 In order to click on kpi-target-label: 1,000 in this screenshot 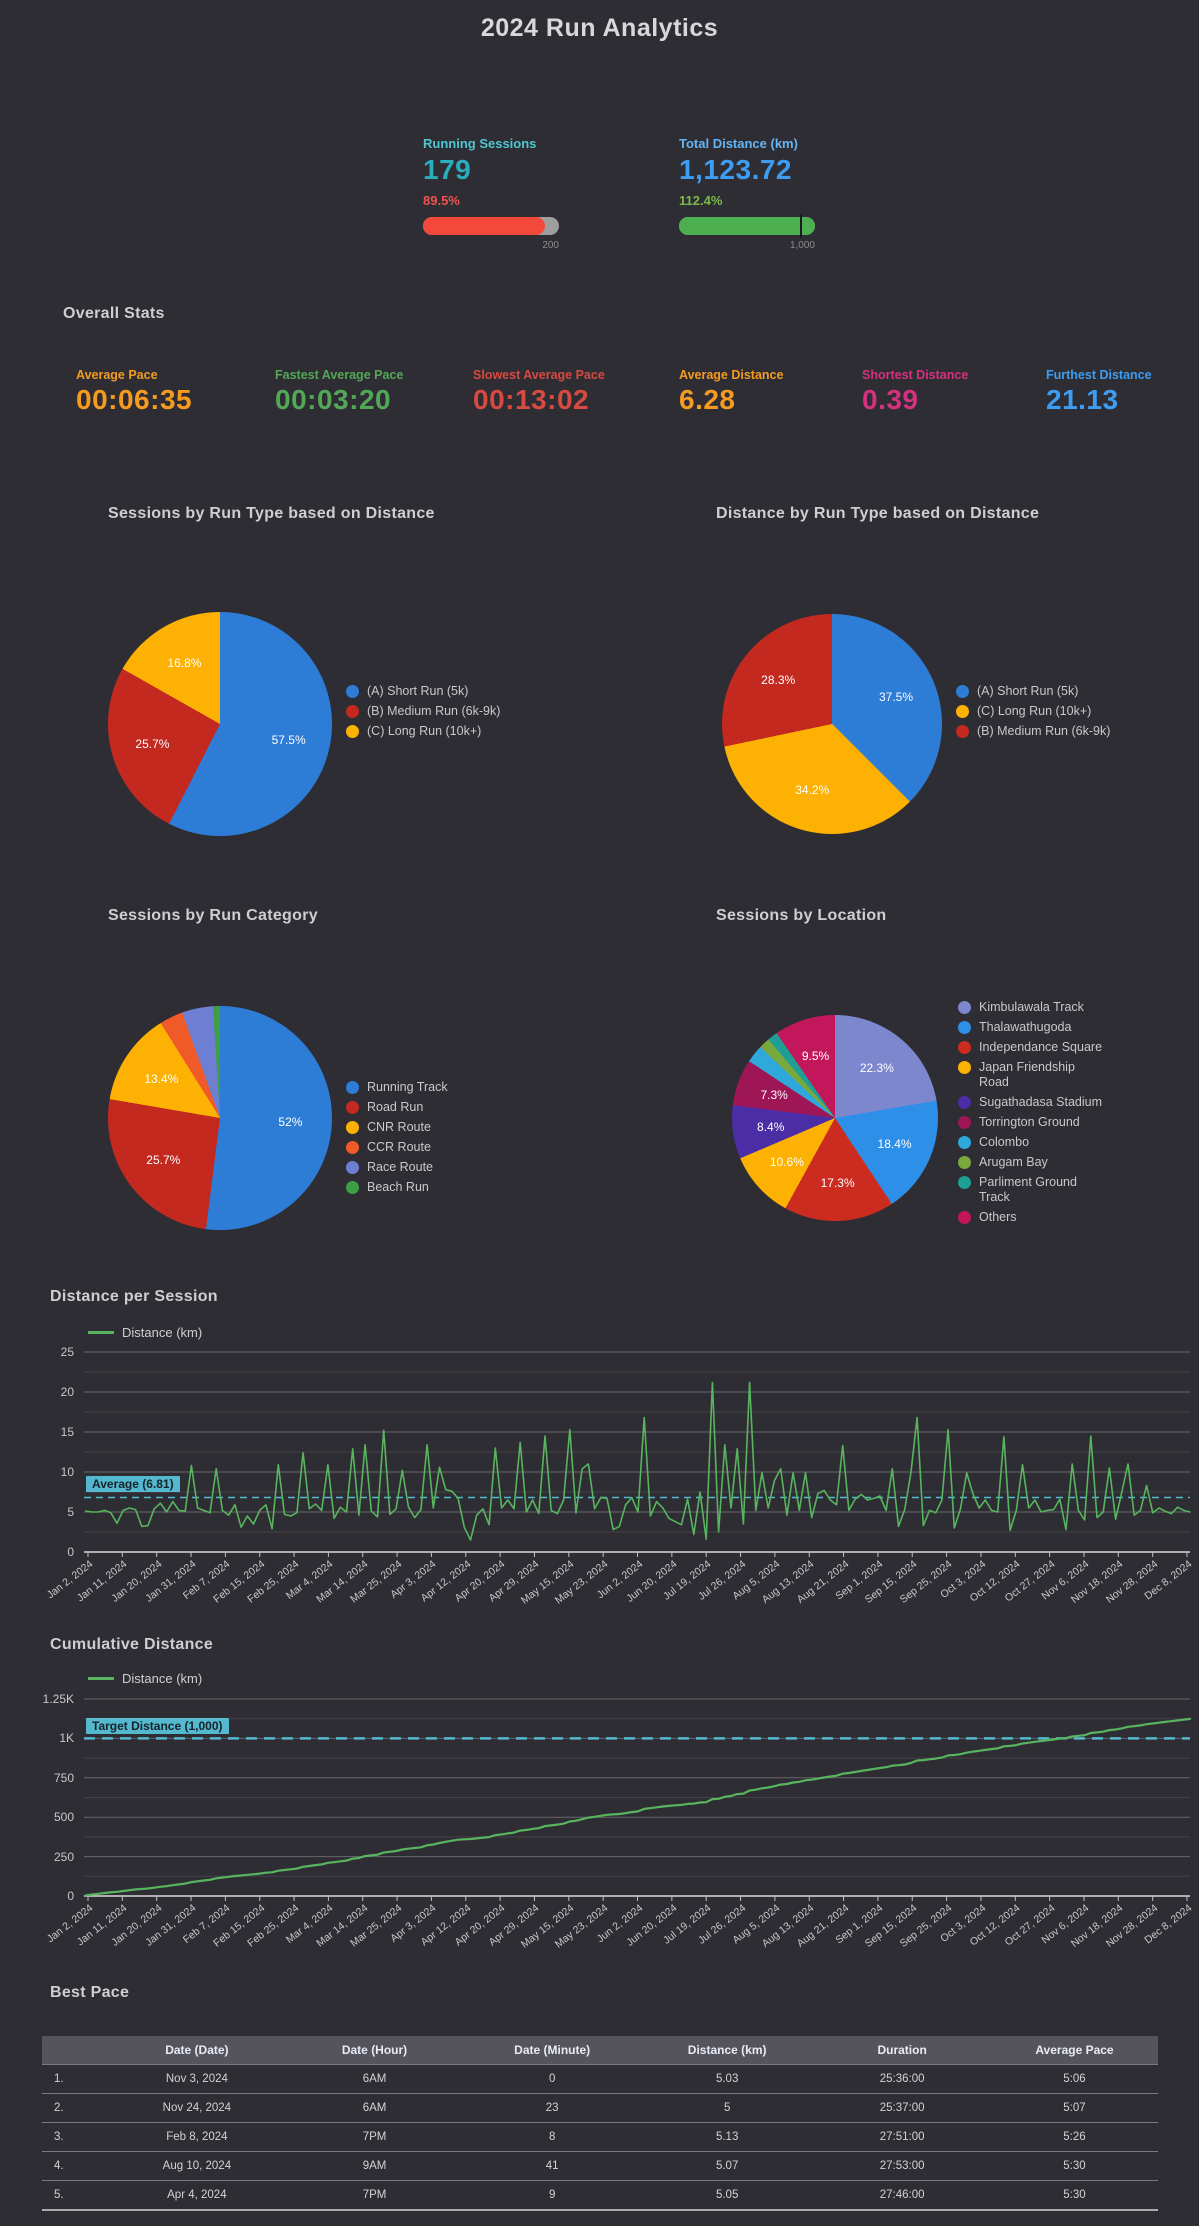, I will do `click(802, 245)`.